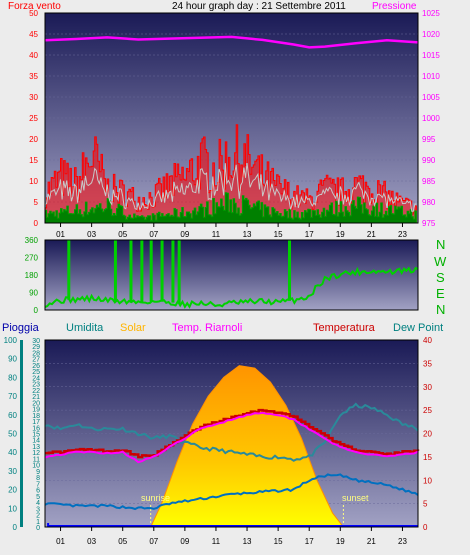 The height and width of the screenshot is (560, 470). I want to click on top-x-tick-label: 11, so click(216, 234).